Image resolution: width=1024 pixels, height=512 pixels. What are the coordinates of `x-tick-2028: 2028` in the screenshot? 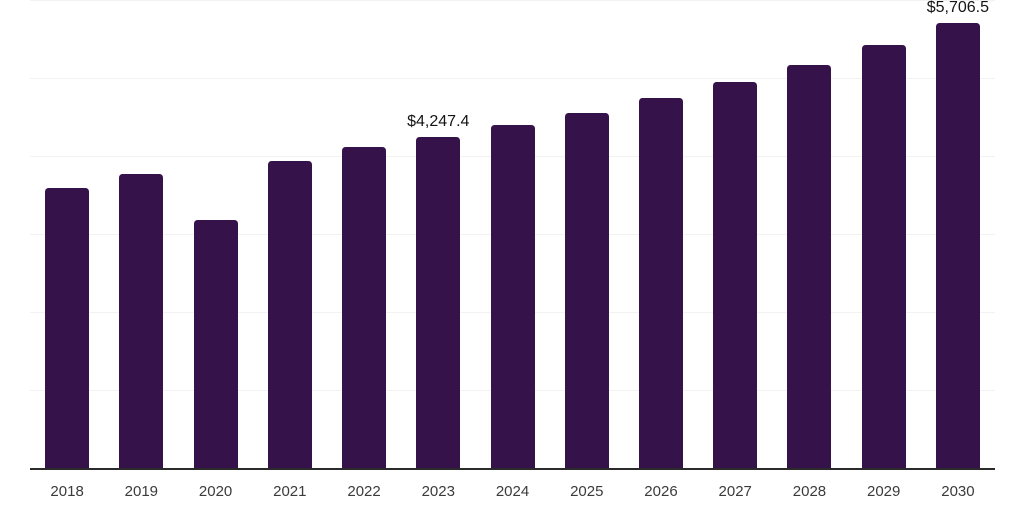 It's located at (809, 491).